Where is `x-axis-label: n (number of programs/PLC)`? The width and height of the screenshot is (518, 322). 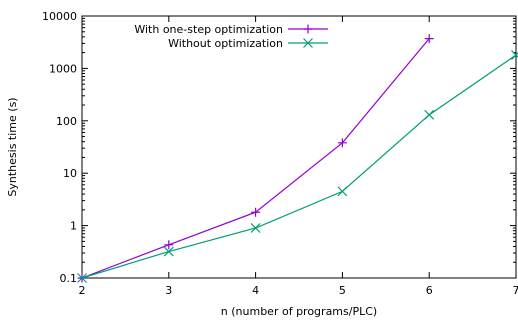 x-axis-label: n (number of programs/PLC) is located at coordinates (299, 311).